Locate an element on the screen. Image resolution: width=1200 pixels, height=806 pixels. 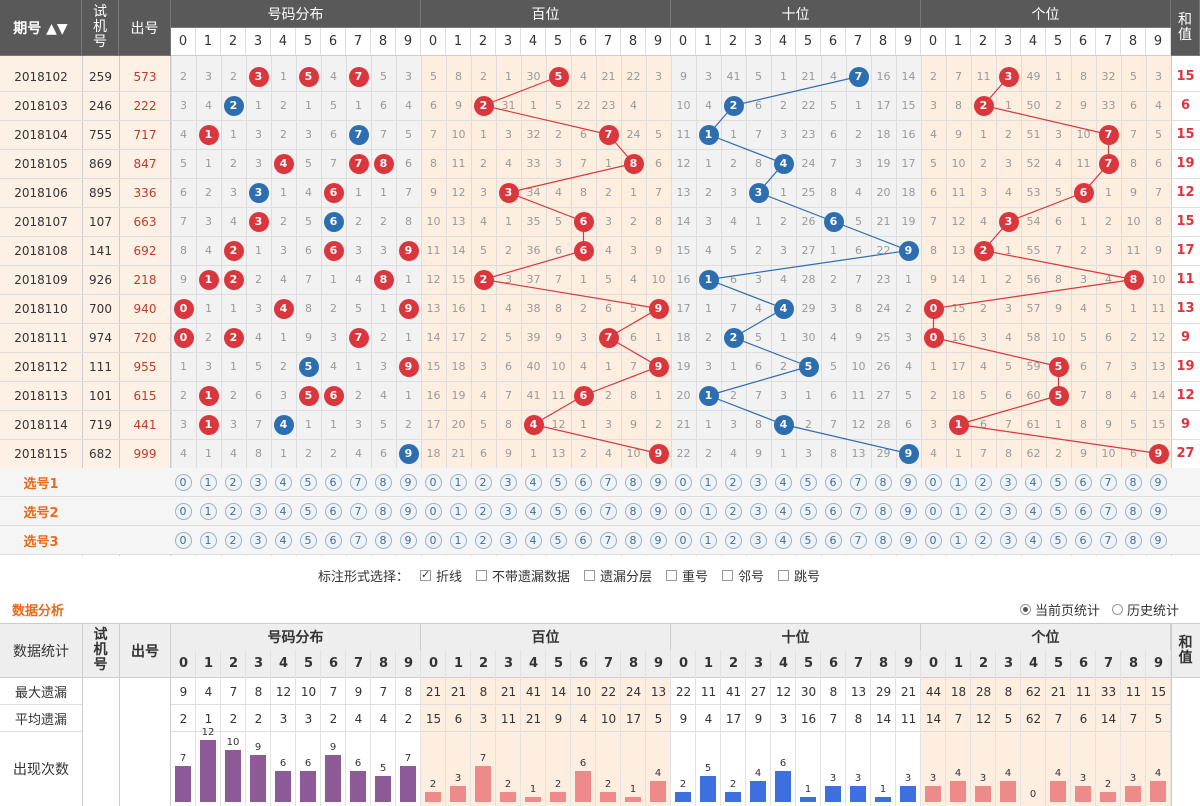
radio-current: 当前页统计 is located at coordinates (1060, 609).